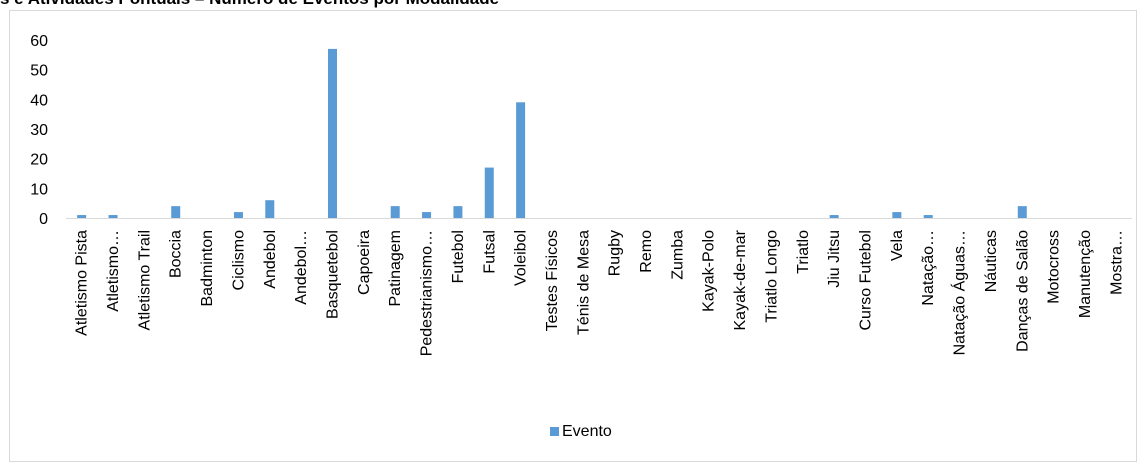 The width and height of the screenshot is (1147, 464). Describe the element at coordinates (771, 276) in the screenshot. I see `x-tick-label: Triatlo Longo` at that location.